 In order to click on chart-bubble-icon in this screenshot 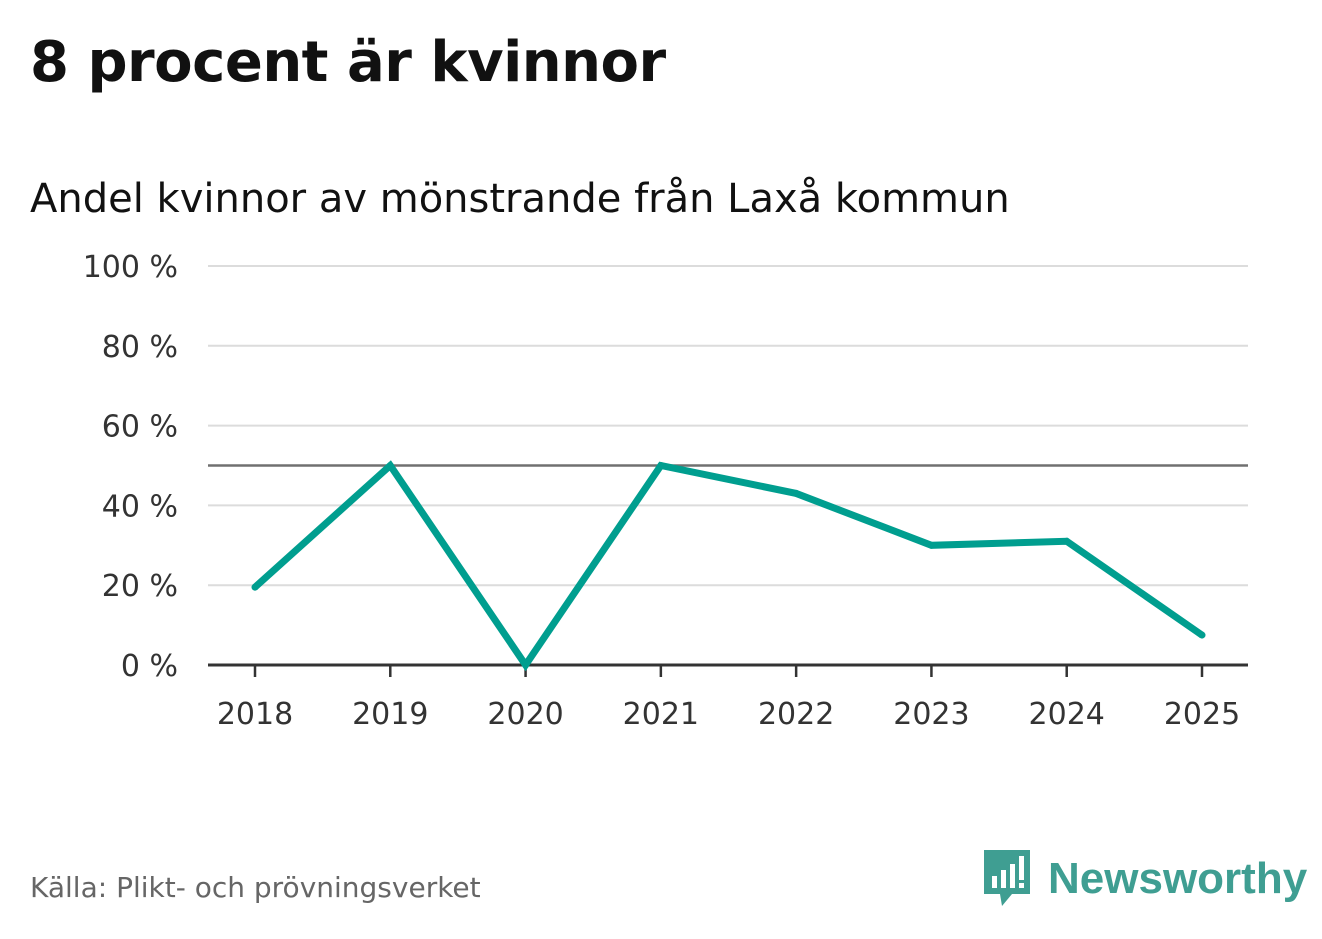, I will do `click(1007, 878)`.